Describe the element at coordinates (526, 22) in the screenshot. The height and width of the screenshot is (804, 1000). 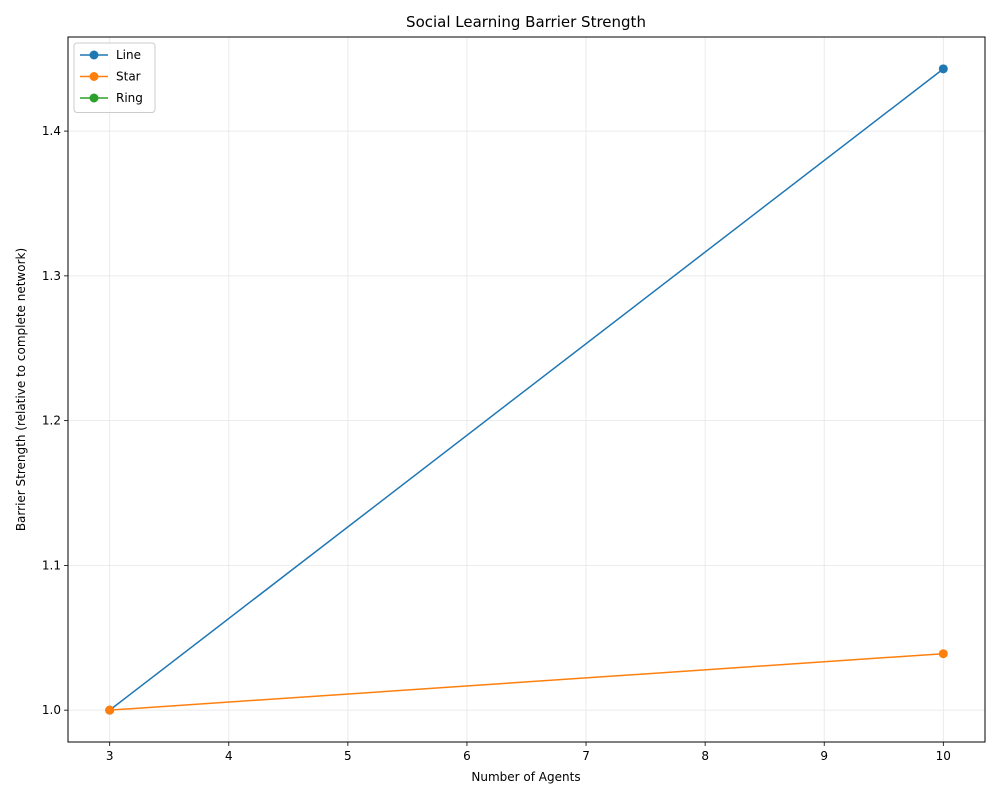
I see `chart-title: Social Learning Barrier Strength` at that location.